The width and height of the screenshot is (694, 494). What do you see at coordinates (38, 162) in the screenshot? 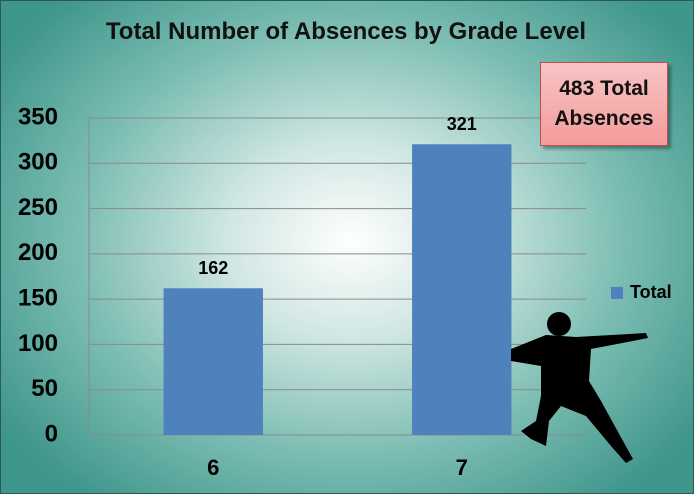
I see `y-tick-label: 300` at bounding box center [38, 162].